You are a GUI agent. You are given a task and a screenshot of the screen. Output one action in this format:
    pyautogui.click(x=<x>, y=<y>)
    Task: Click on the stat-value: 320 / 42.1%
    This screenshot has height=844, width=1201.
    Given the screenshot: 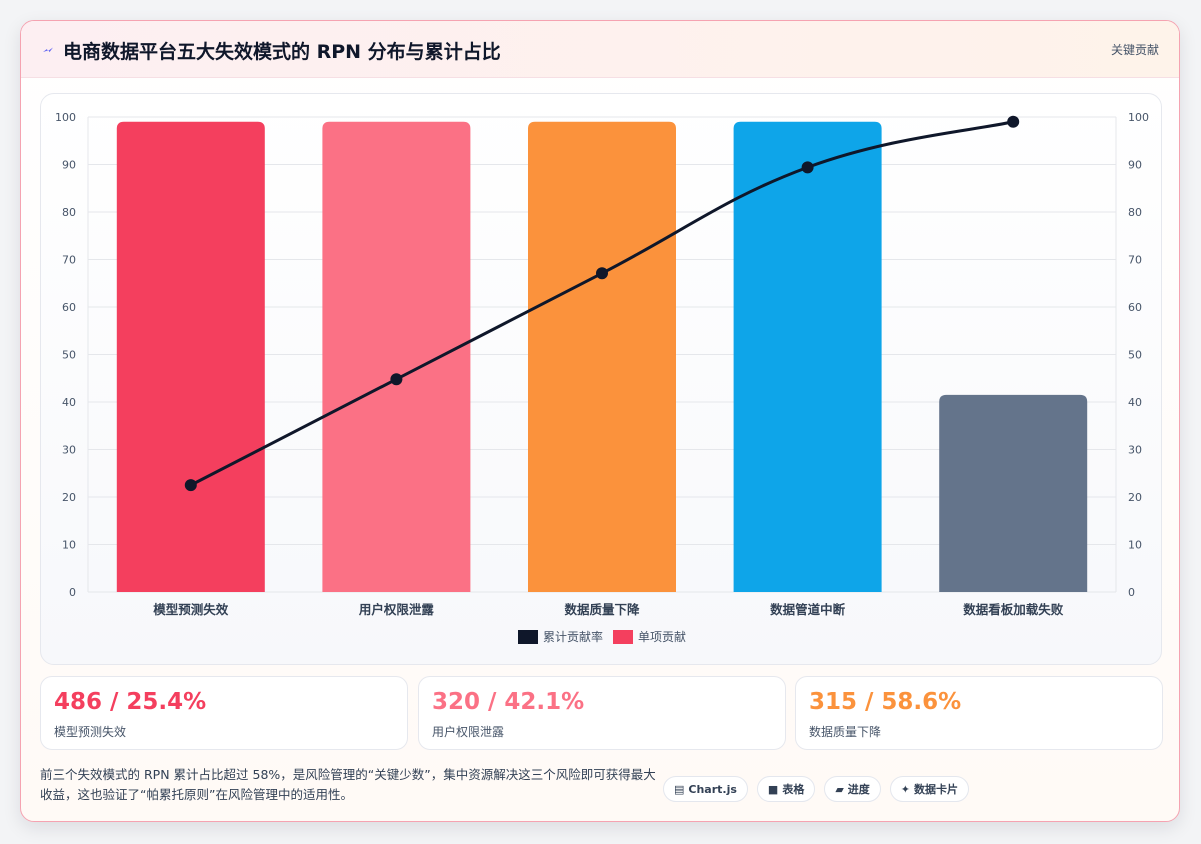 What is the action you would take?
    pyautogui.click(x=508, y=702)
    